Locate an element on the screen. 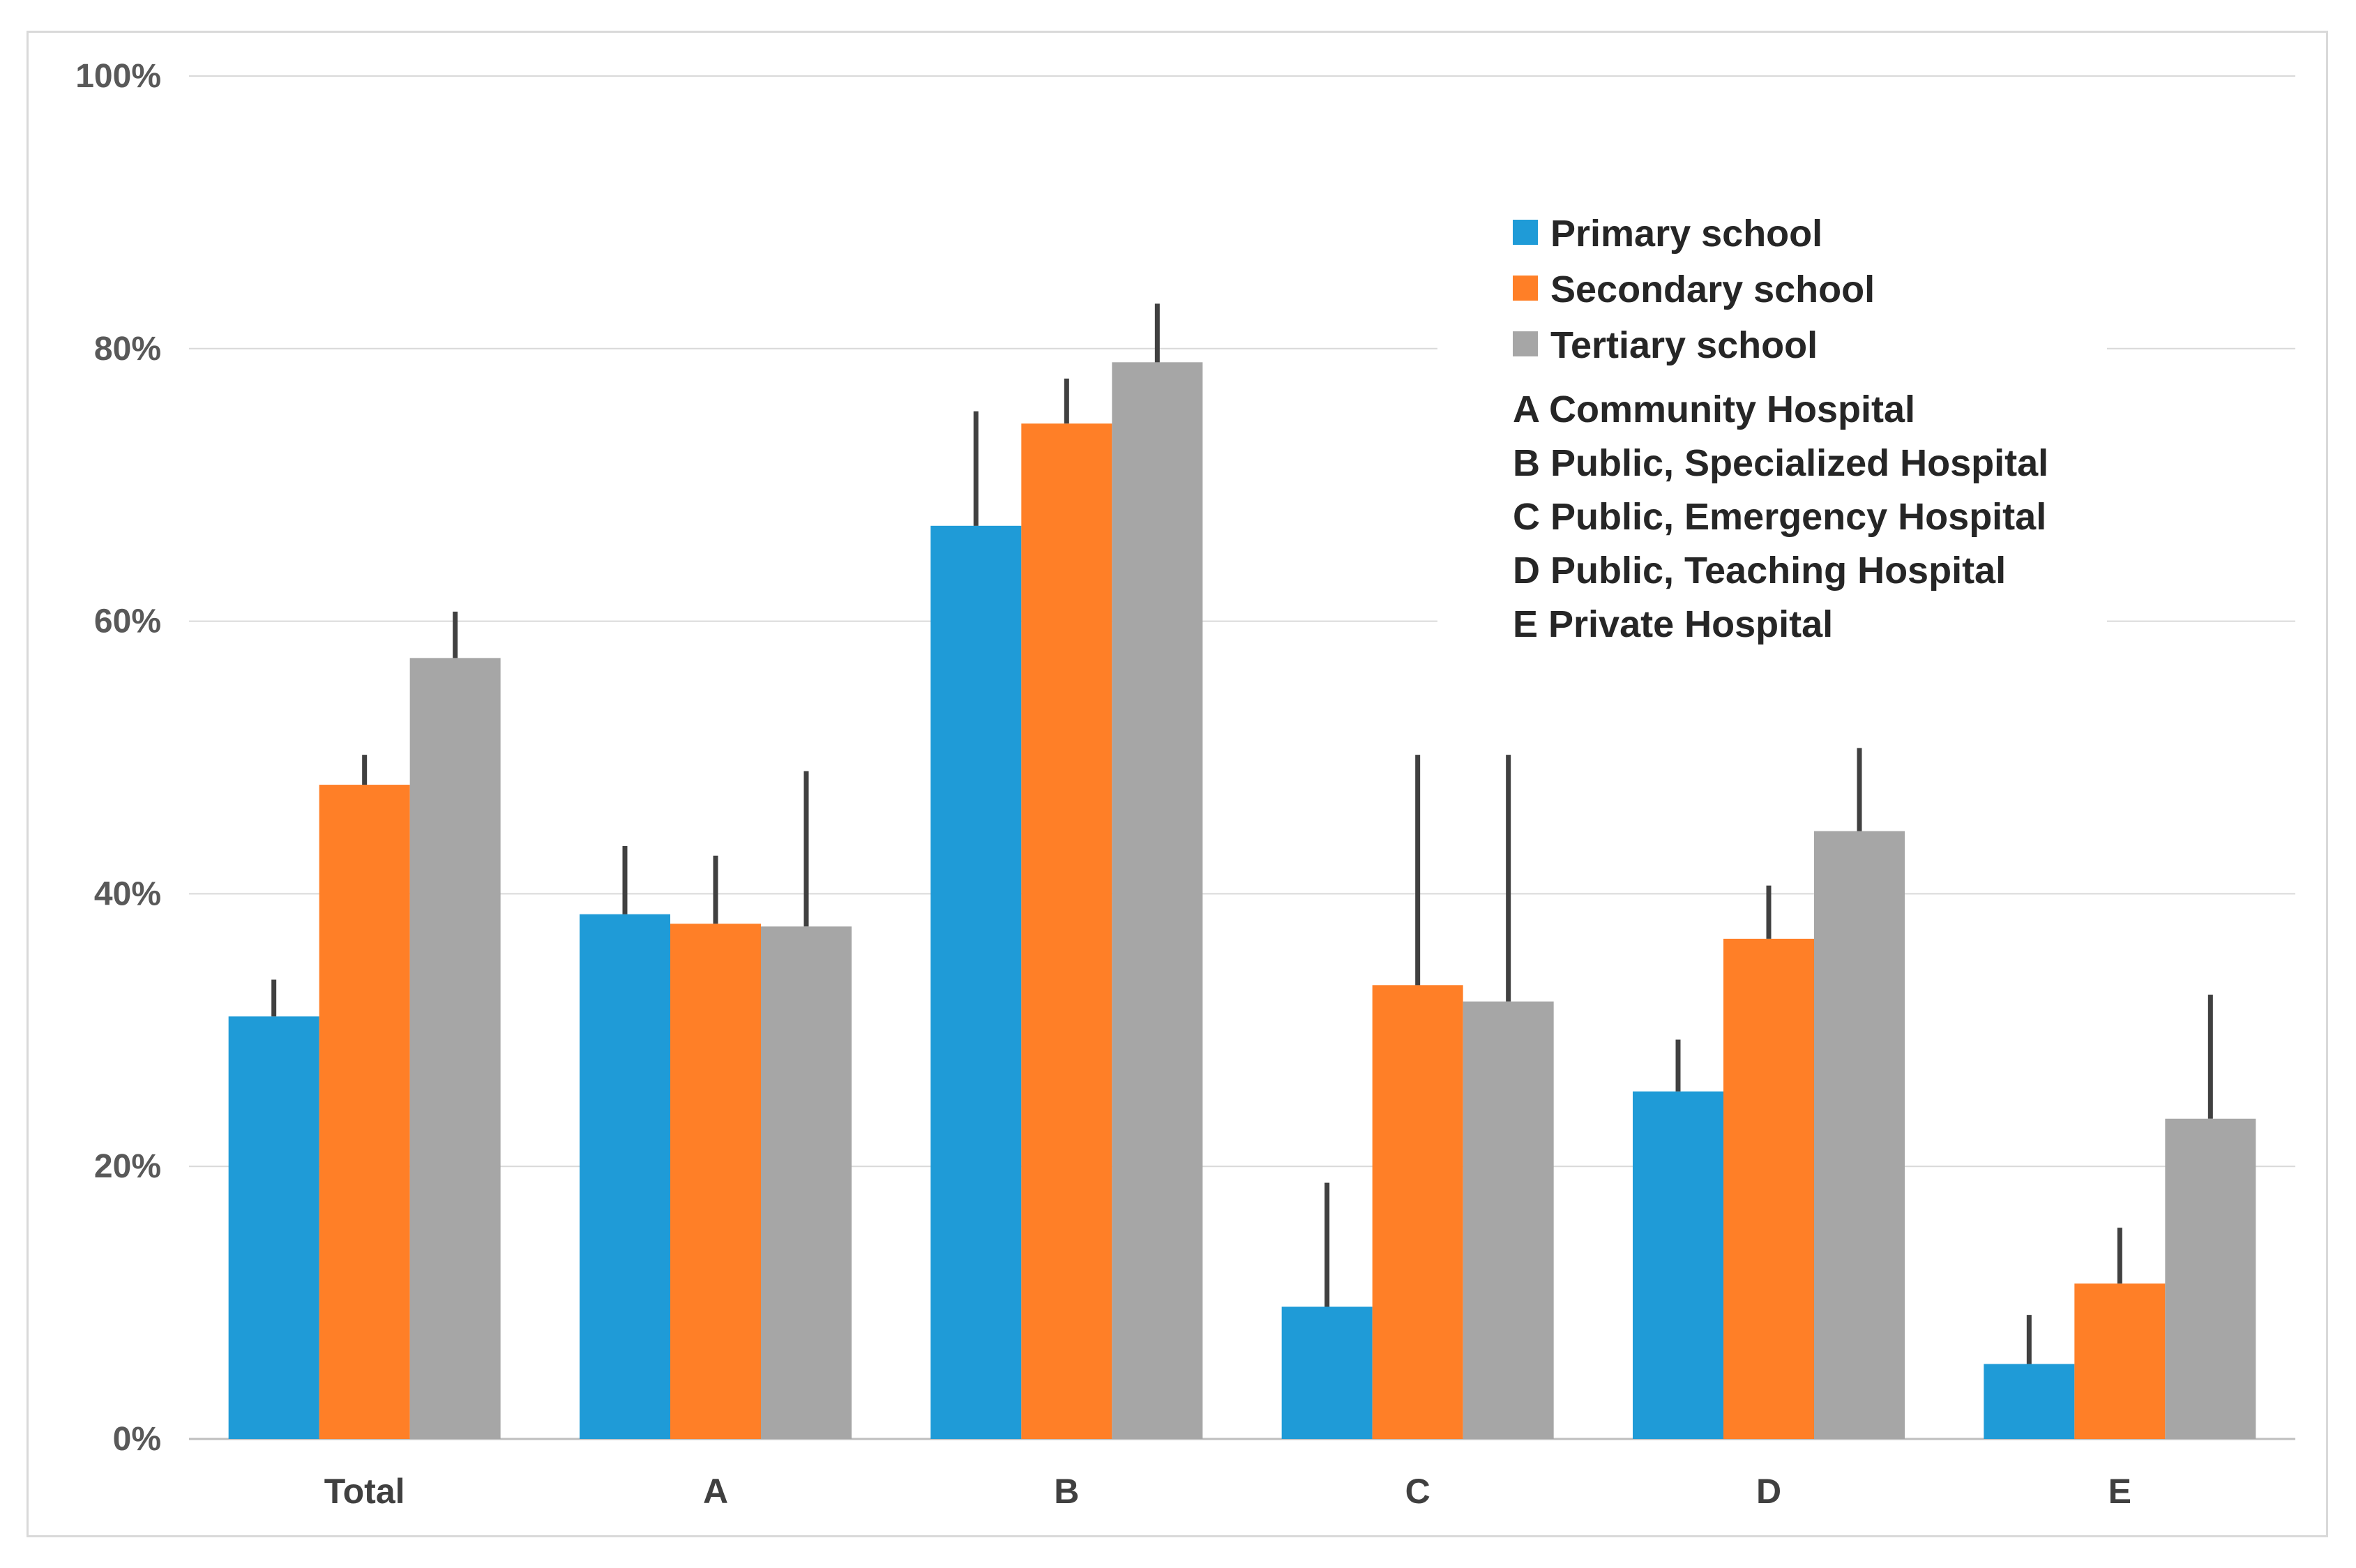 This screenshot has height=1568, width=2356. category-label: C is located at coordinates (1417, 1491).